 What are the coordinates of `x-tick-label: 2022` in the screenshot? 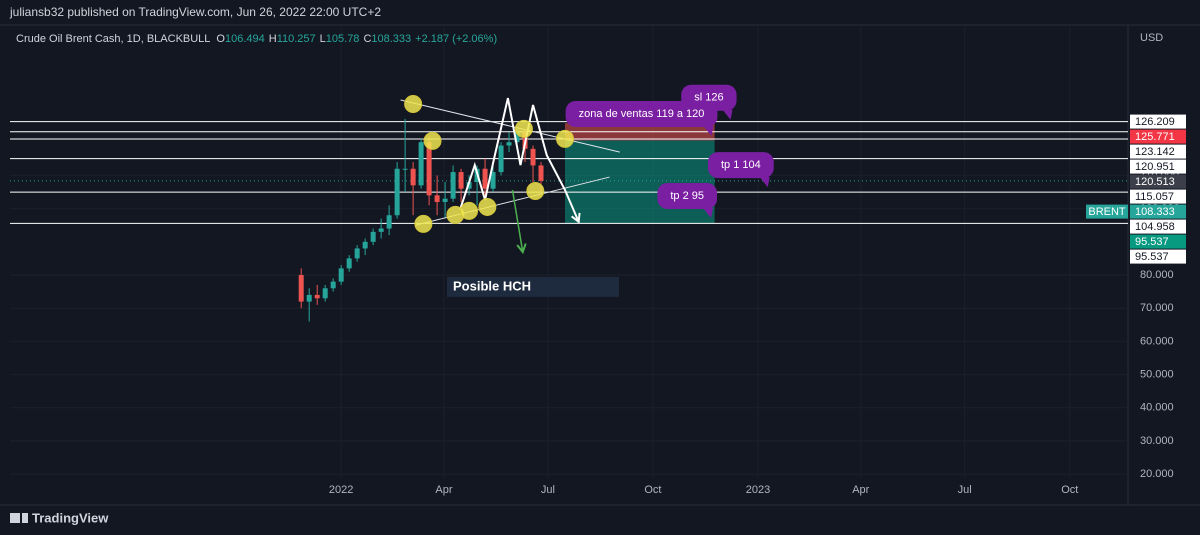 It's located at (341, 490).